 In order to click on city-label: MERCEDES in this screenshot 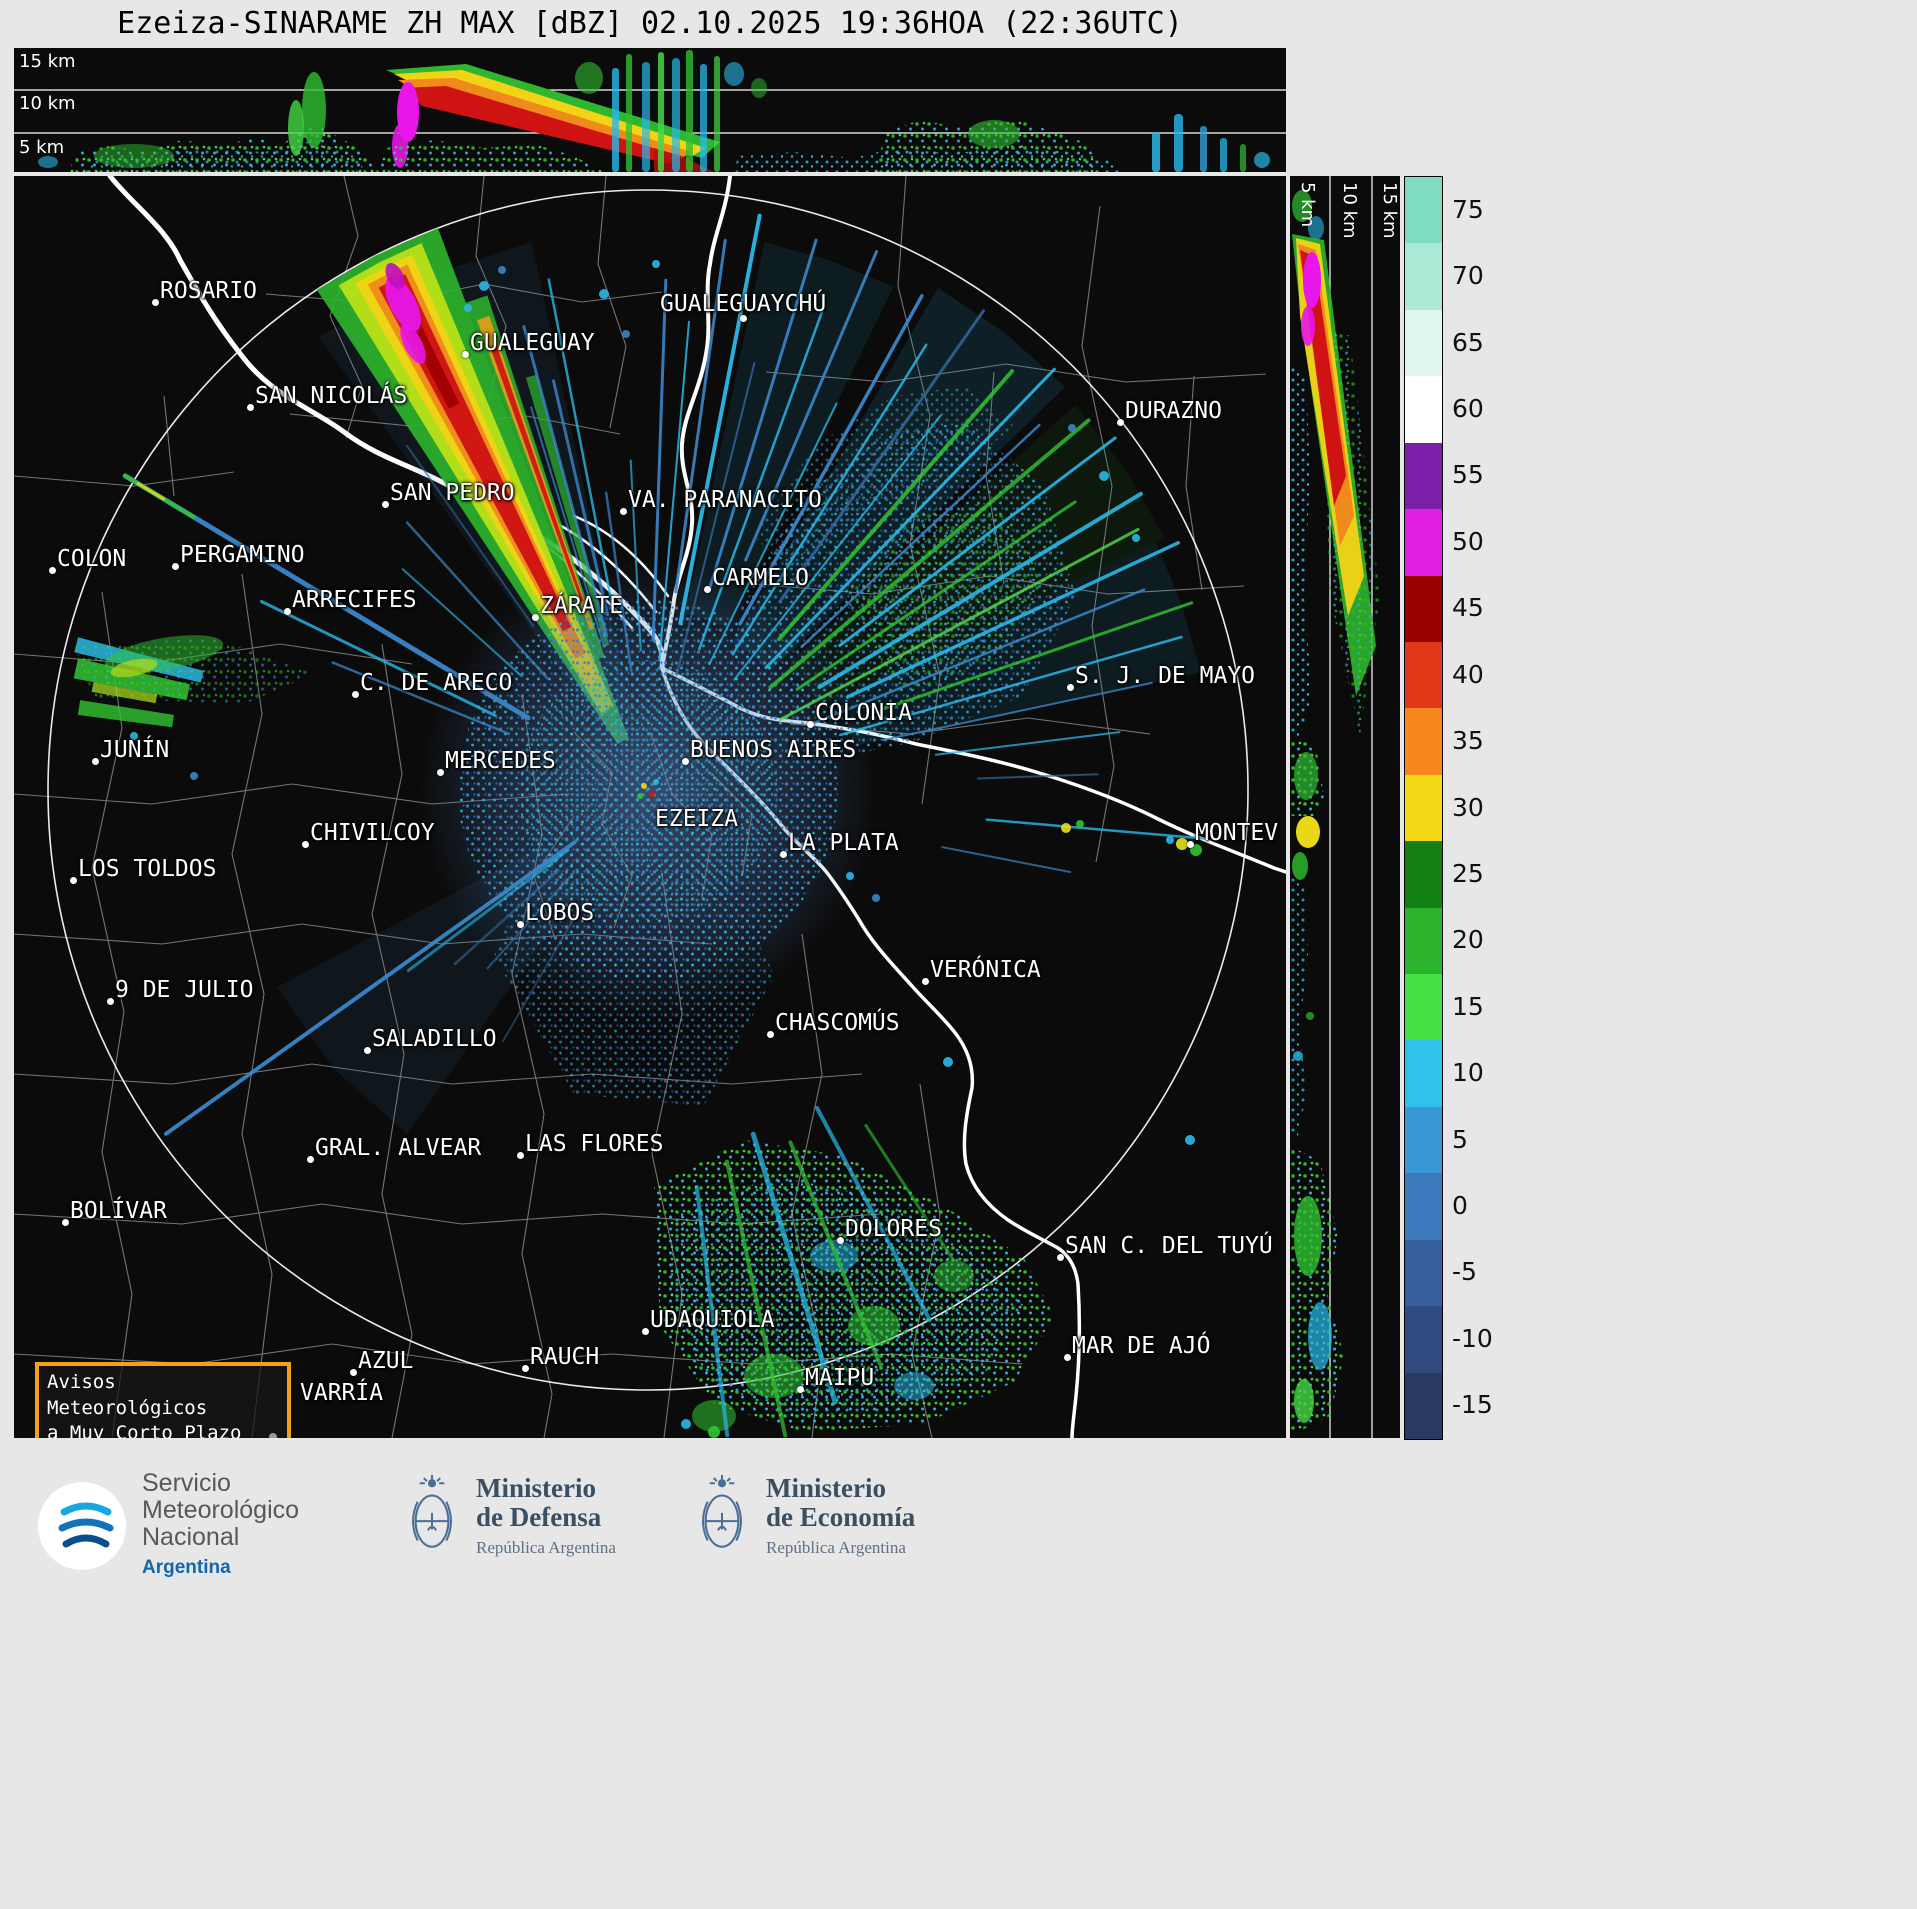, I will do `click(500, 761)`.